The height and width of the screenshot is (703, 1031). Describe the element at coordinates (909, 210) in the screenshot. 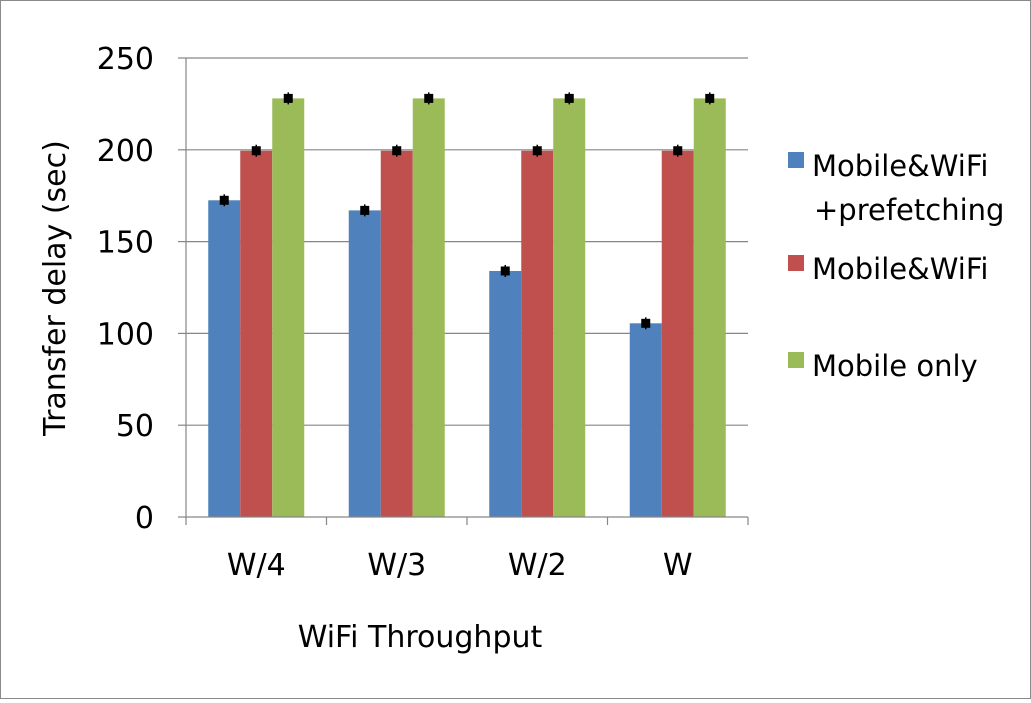

I see `legend-label: +prefetching` at that location.